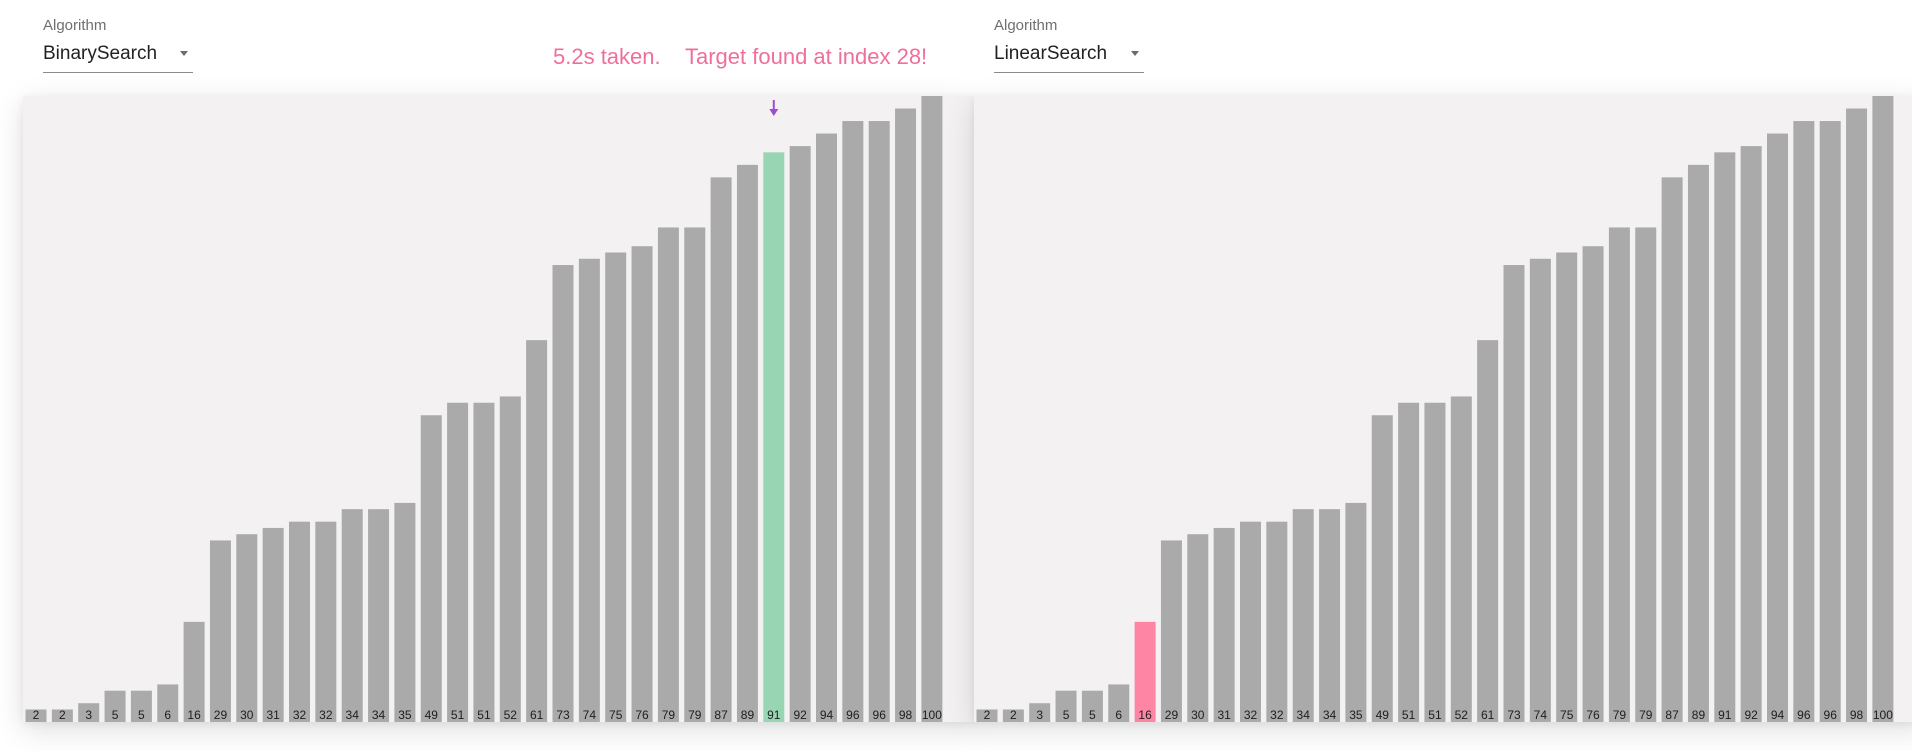 This screenshot has height=751, width=1912. I want to click on bar-value-label: 29, so click(221, 715).